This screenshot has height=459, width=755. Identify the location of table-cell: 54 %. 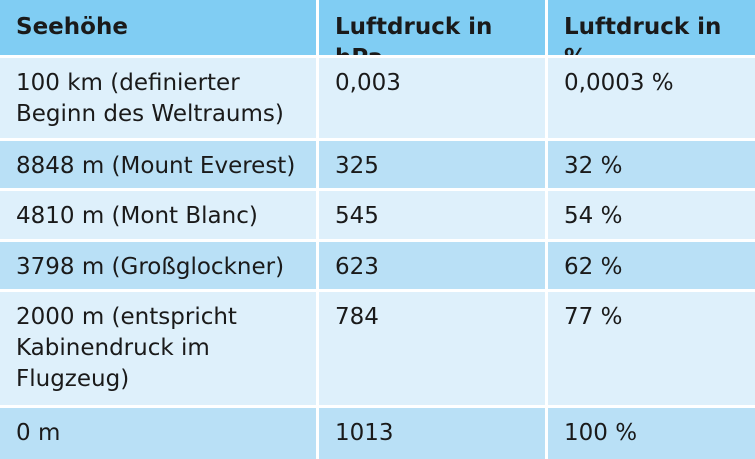
(651, 215).